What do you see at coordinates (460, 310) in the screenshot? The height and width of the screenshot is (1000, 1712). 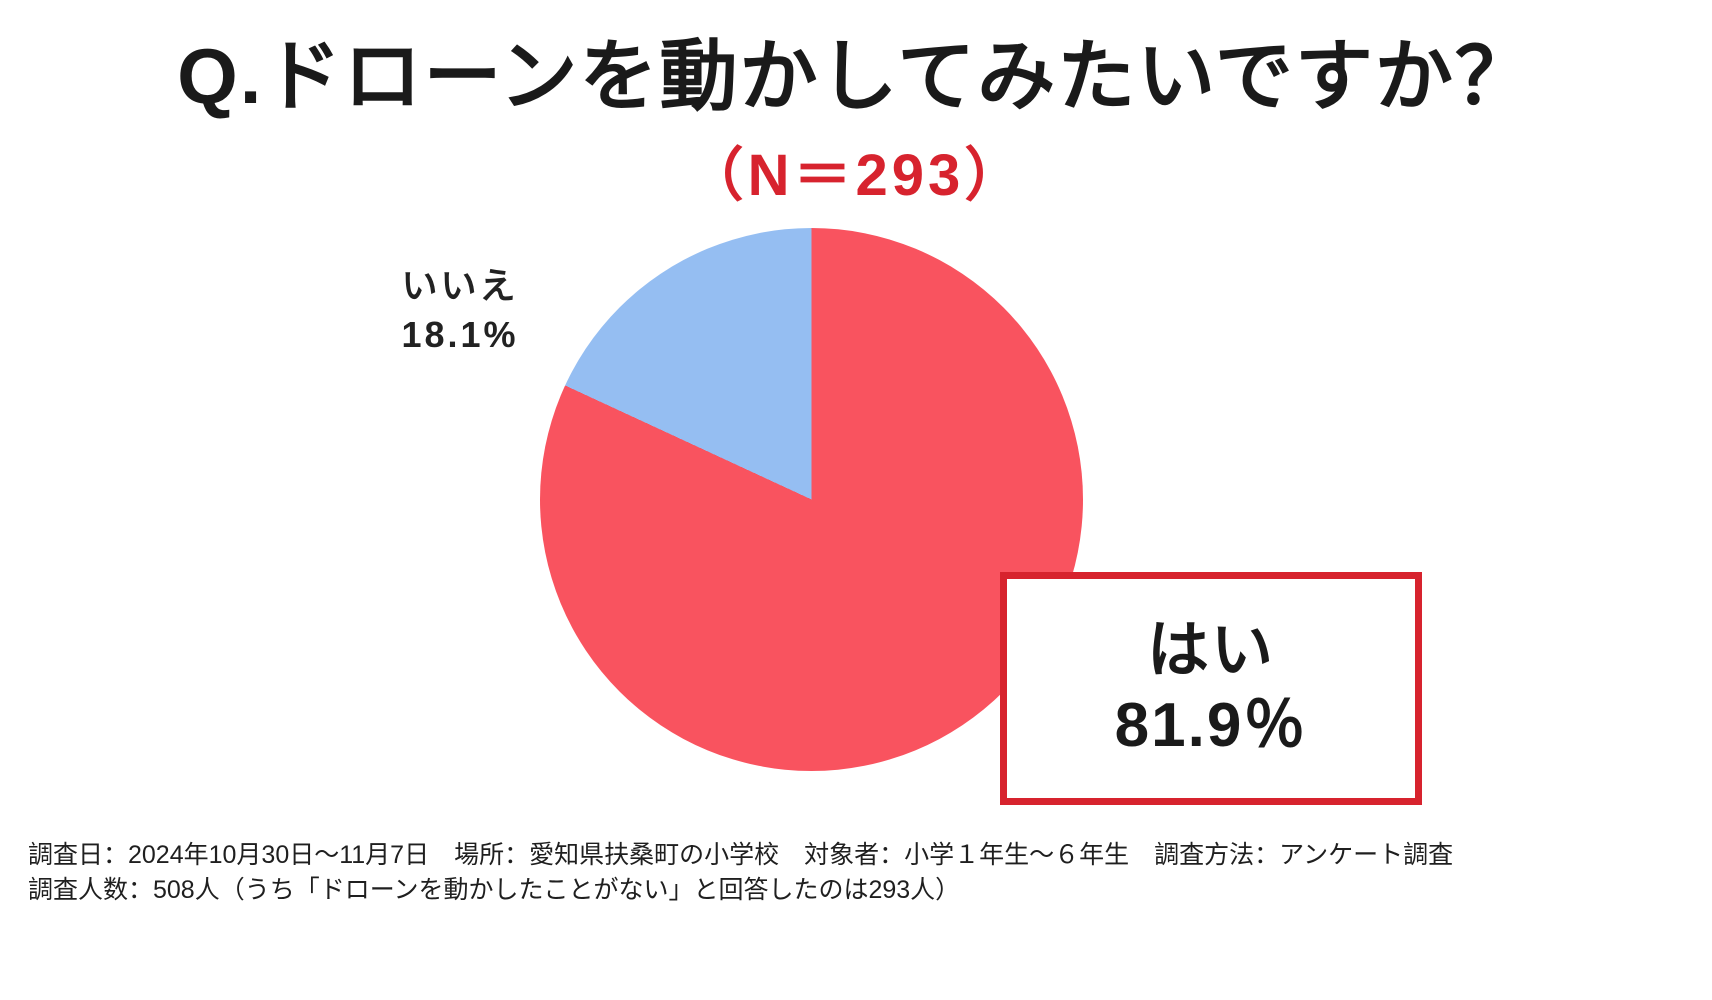 I see `pie-label-no: いいえ 18.1%` at bounding box center [460, 310].